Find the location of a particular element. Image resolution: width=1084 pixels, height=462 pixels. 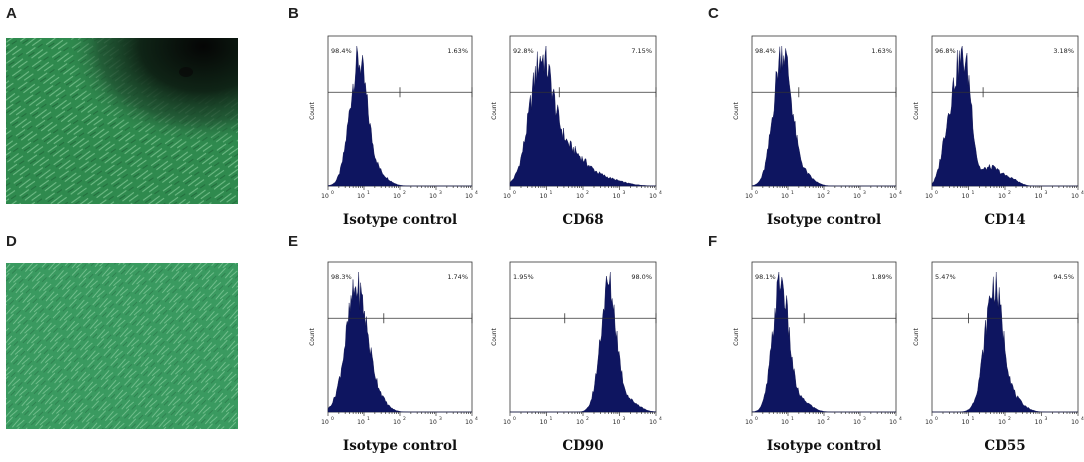

plot-frame is located at coordinates (583, 337).